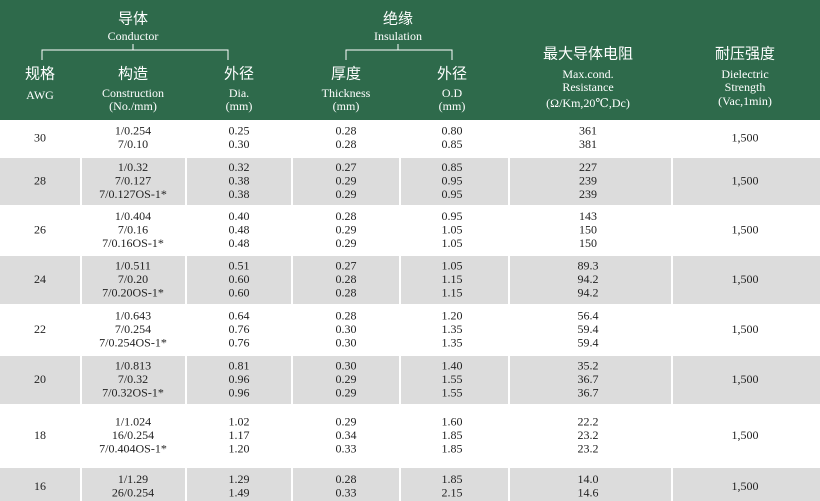 Image resolution: width=820 pixels, height=501 pixels. What do you see at coordinates (133, 229) in the screenshot?
I see `cell: 7/0.16` at bounding box center [133, 229].